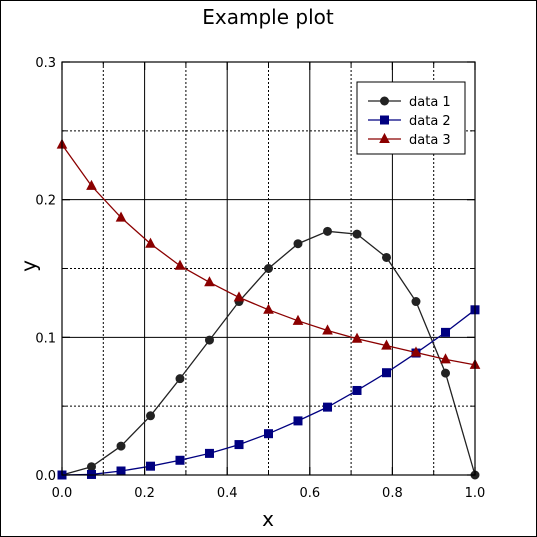  What do you see at coordinates (309, 493) in the screenshot?
I see `x-tick-label: 0.6` at bounding box center [309, 493].